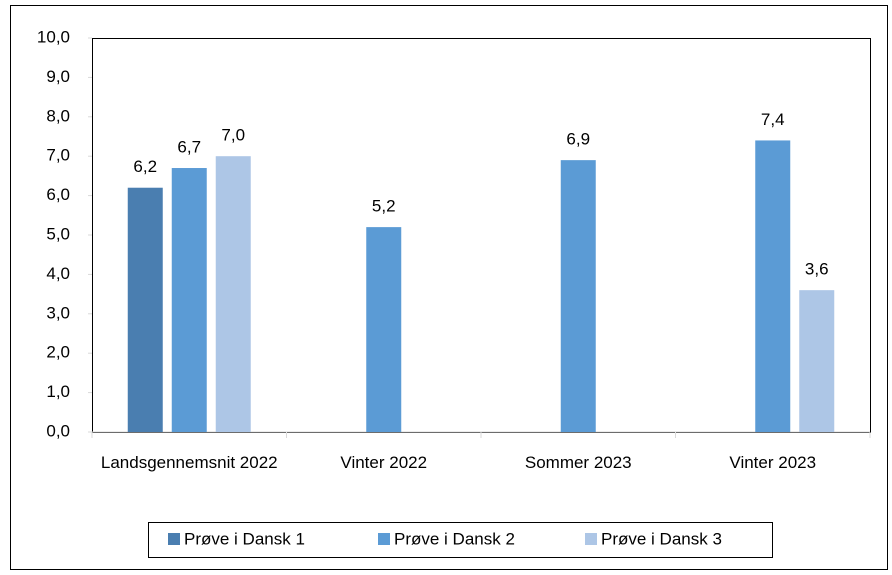 The image size is (892, 575). What do you see at coordinates (53, 36) in the screenshot?
I see `y-tick-label: 10,0` at bounding box center [53, 36].